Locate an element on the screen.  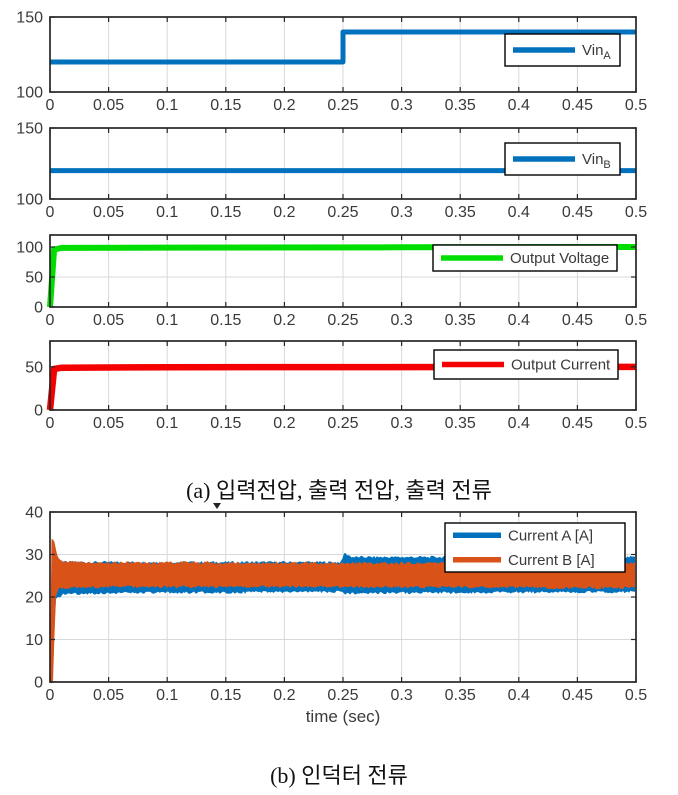
legend: VinA is located at coordinates (562, 50).